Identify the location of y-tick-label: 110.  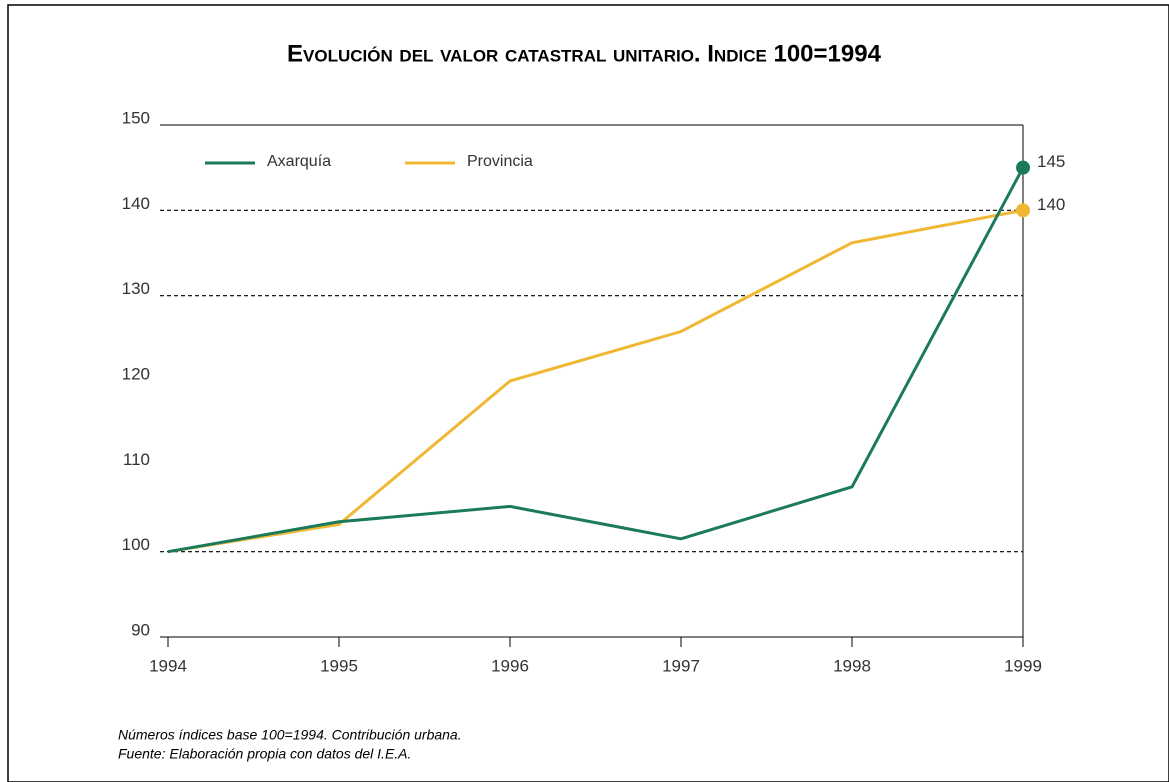
(136, 459).